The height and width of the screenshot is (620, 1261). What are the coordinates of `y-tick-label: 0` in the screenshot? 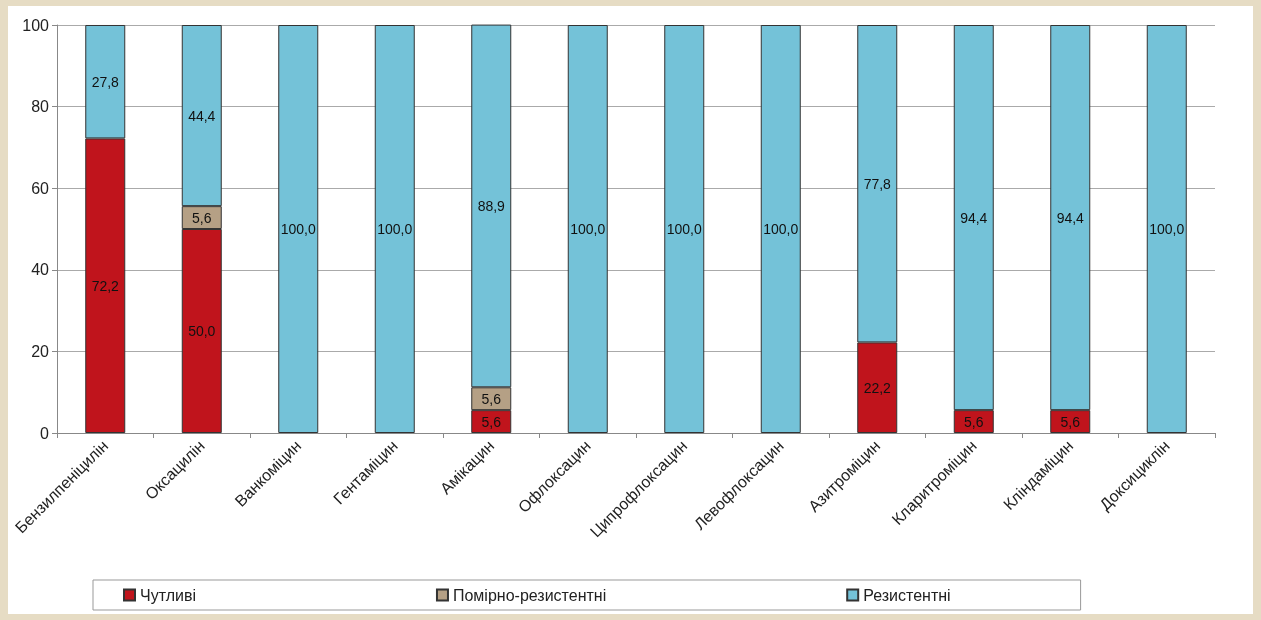 It's located at (45, 433).